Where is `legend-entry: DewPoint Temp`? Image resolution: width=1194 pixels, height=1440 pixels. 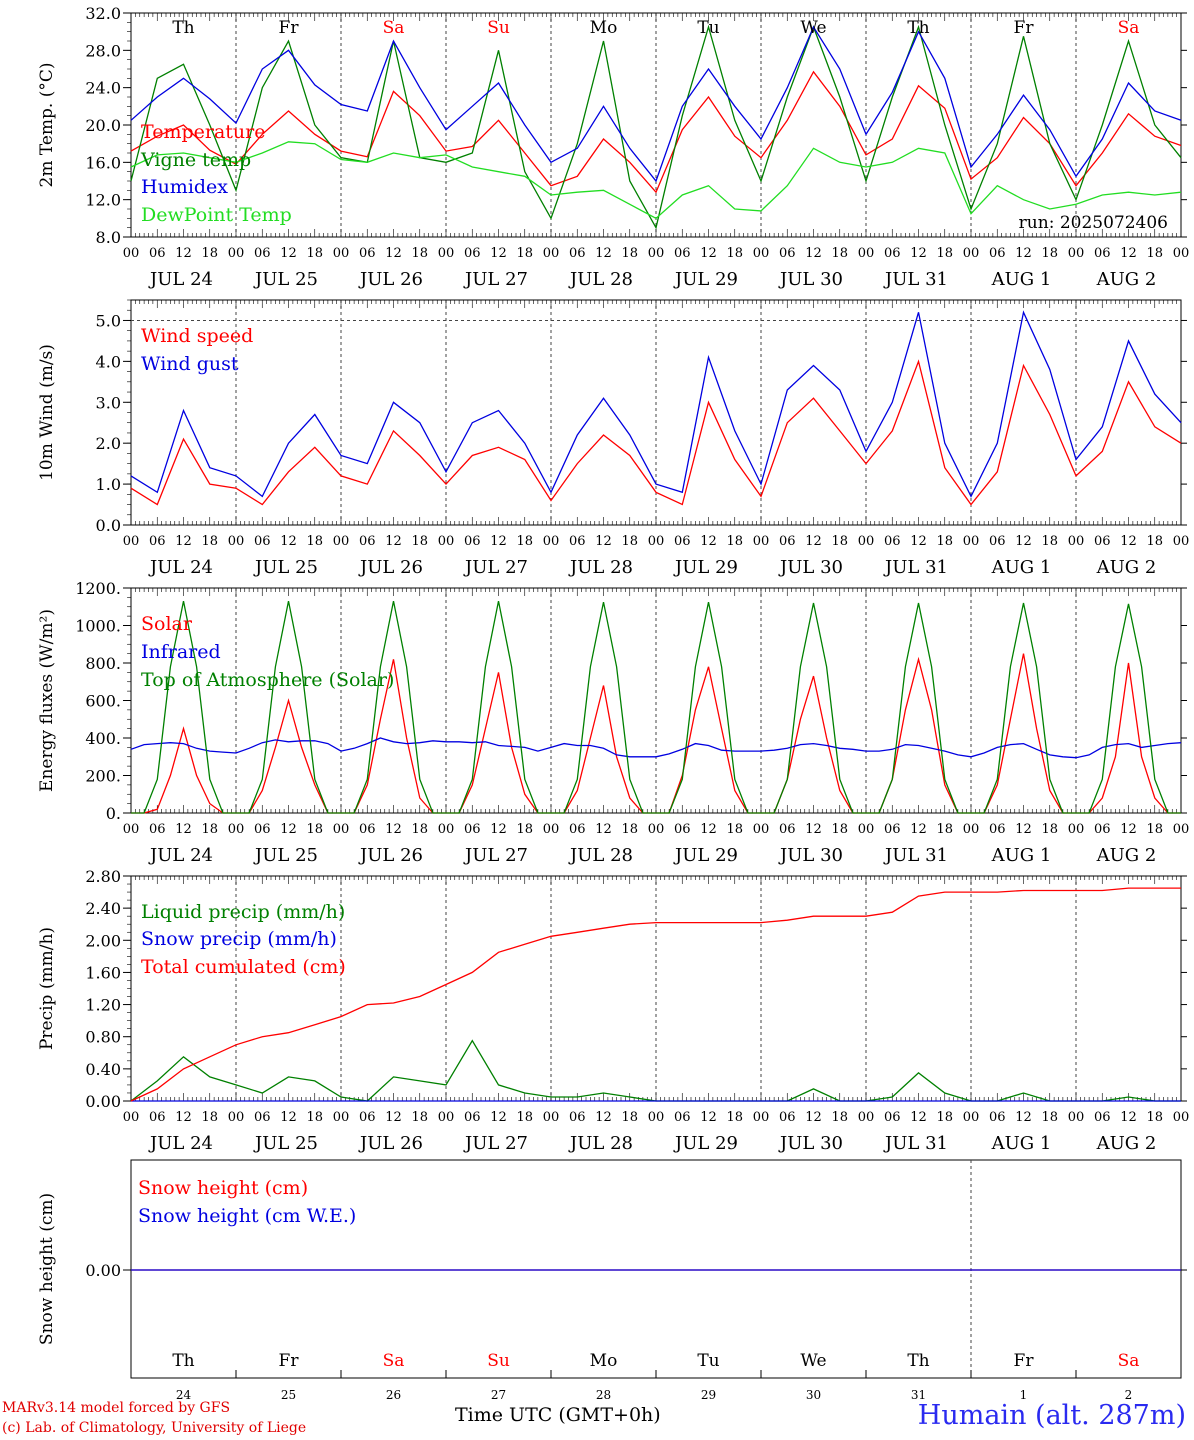 legend-entry: DewPoint Temp is located at coordinates (216, 215).